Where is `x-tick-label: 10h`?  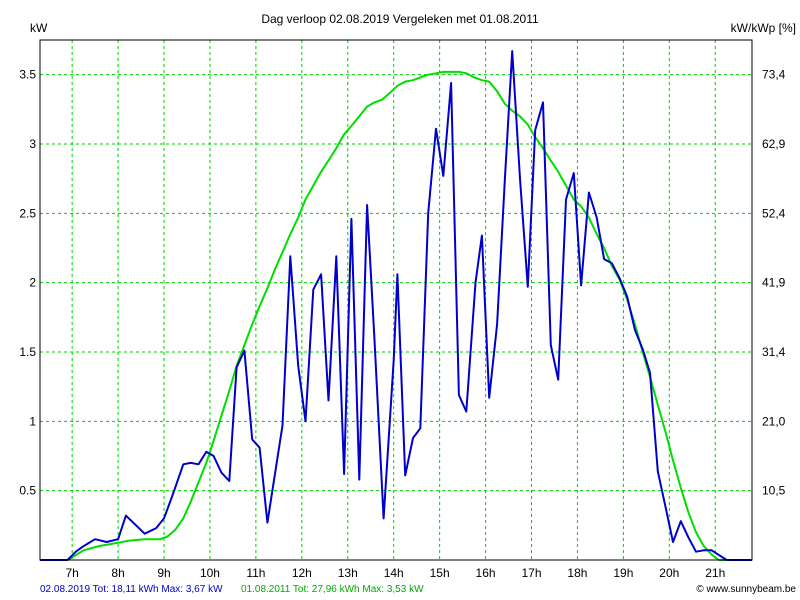
x-tick-label: 10h is located at coordinates (210, 573).